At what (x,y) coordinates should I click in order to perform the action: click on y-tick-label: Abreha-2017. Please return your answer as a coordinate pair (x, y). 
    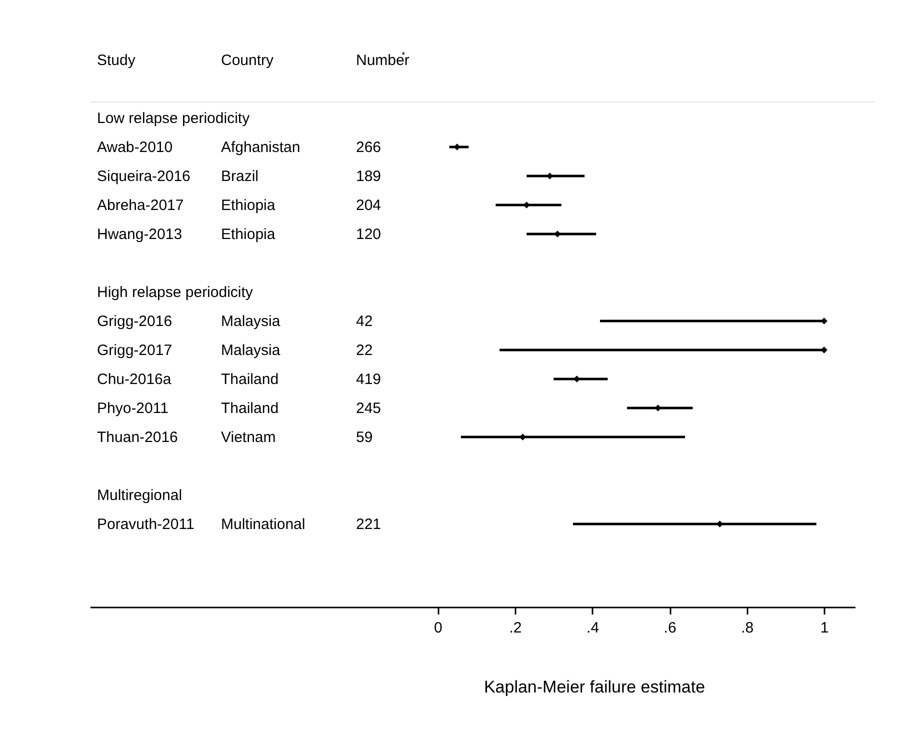
    Looking at the image, I should click on (140, 205).